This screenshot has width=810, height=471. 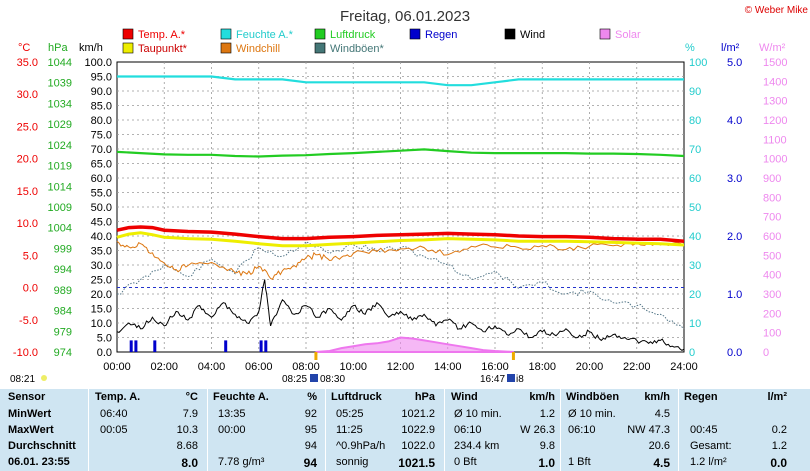 What do you see at coordinates (294, 379) in the screenshot?
I see `sunrise-label: 08:25` at bounding box center [294, 379].